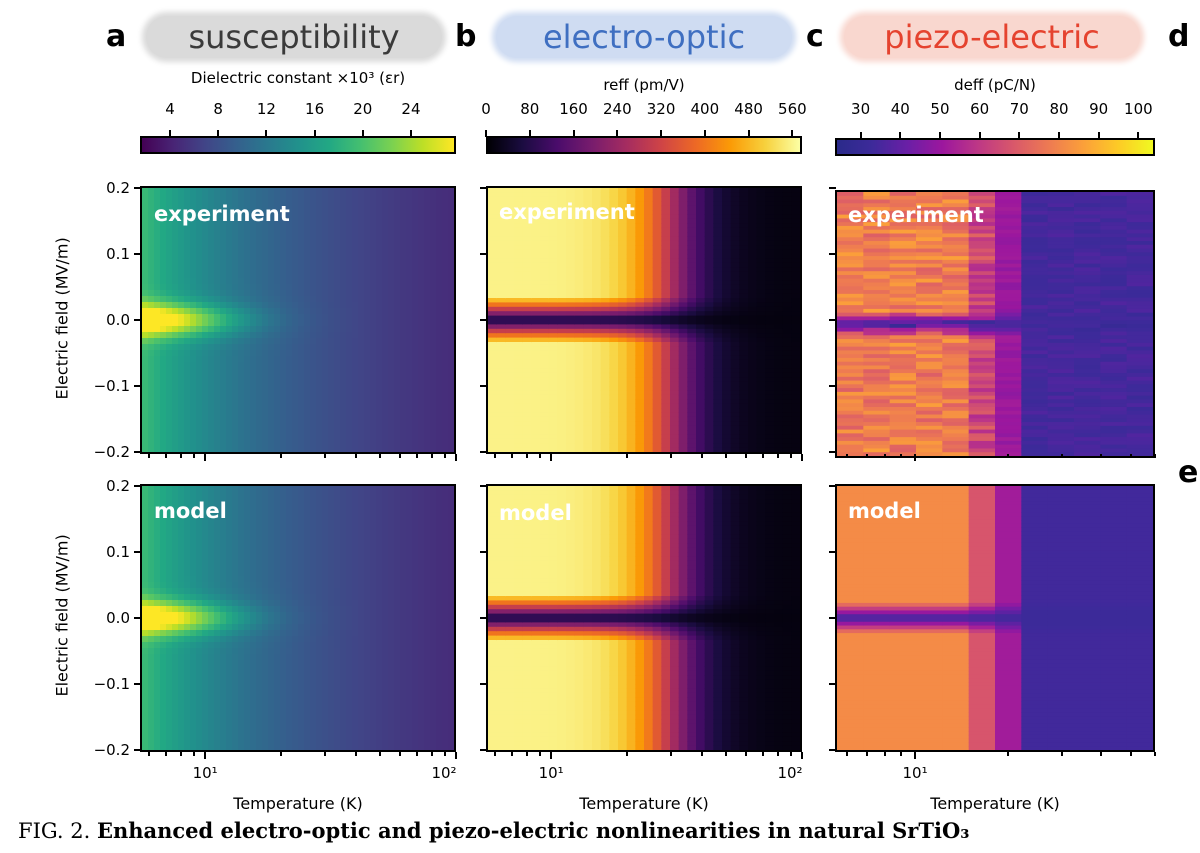 The height and width of the screenshot is (853, 1200). Describe the element at coordinates (705, 109) in the screenshot. I see `colorbar-tick-label: 400` at that location.